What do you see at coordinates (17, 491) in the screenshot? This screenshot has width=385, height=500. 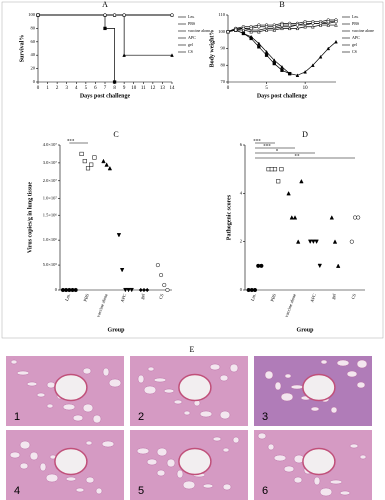 I see `tile-number: 4` at bounding box center [17, 491].